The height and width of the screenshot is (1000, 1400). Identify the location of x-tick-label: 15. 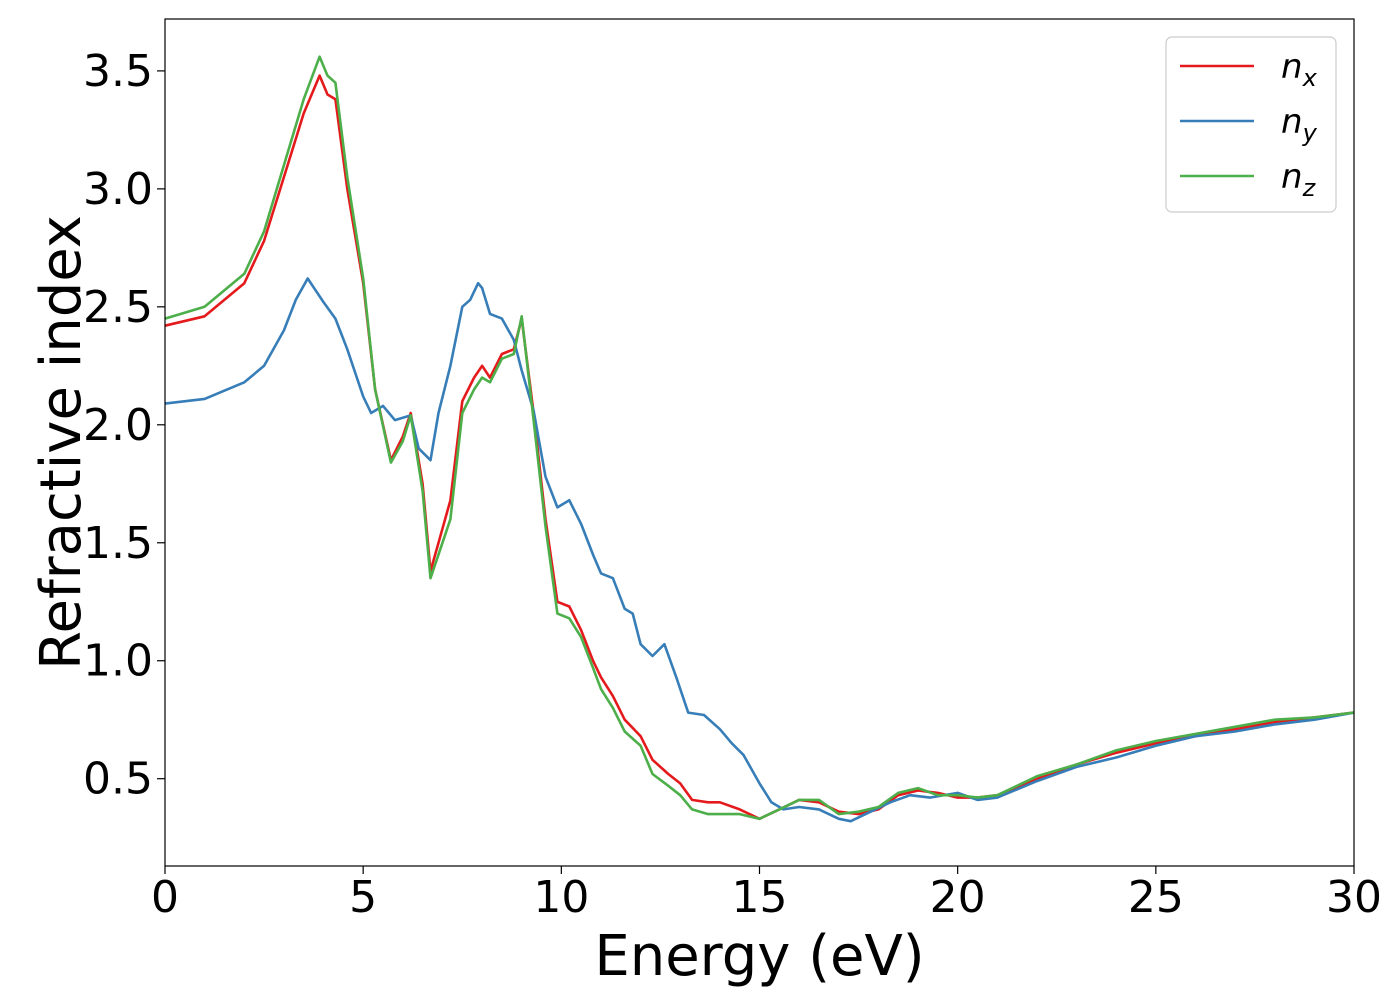
(760, 897).